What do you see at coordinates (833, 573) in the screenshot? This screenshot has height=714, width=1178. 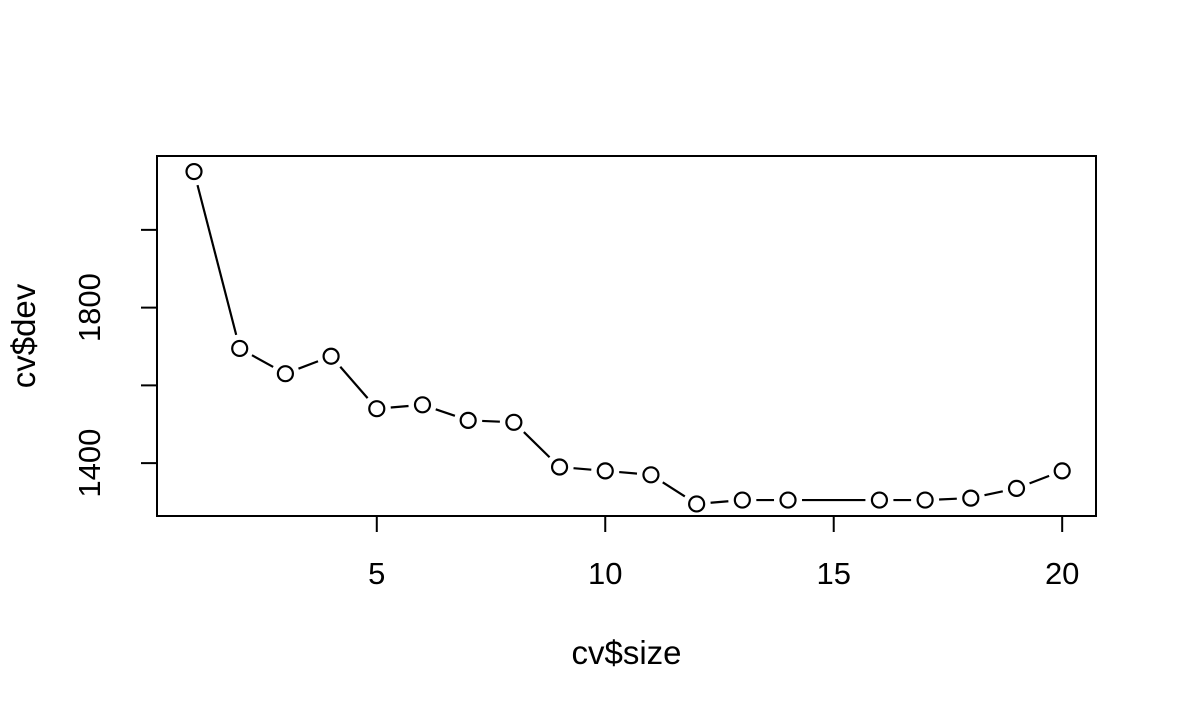 I see `x-axis-tick-label: 15` at bounding box center [833, 573].